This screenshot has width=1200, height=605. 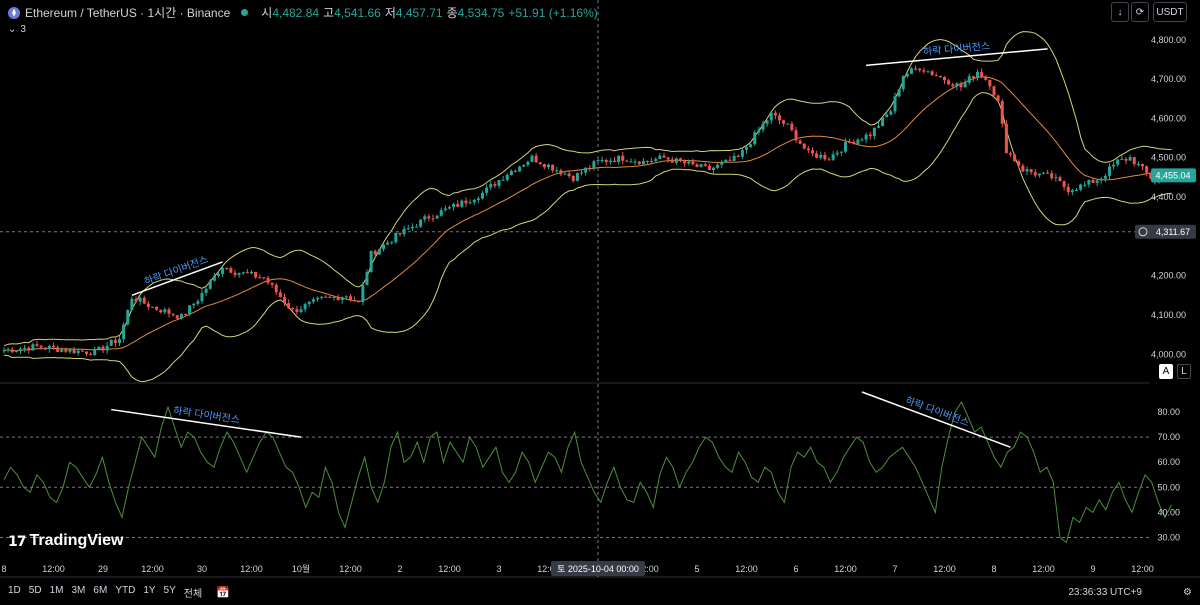 I want to click on crosshair-date-label: 토 2025-10-04 00:00, so click(x=598, y=569).